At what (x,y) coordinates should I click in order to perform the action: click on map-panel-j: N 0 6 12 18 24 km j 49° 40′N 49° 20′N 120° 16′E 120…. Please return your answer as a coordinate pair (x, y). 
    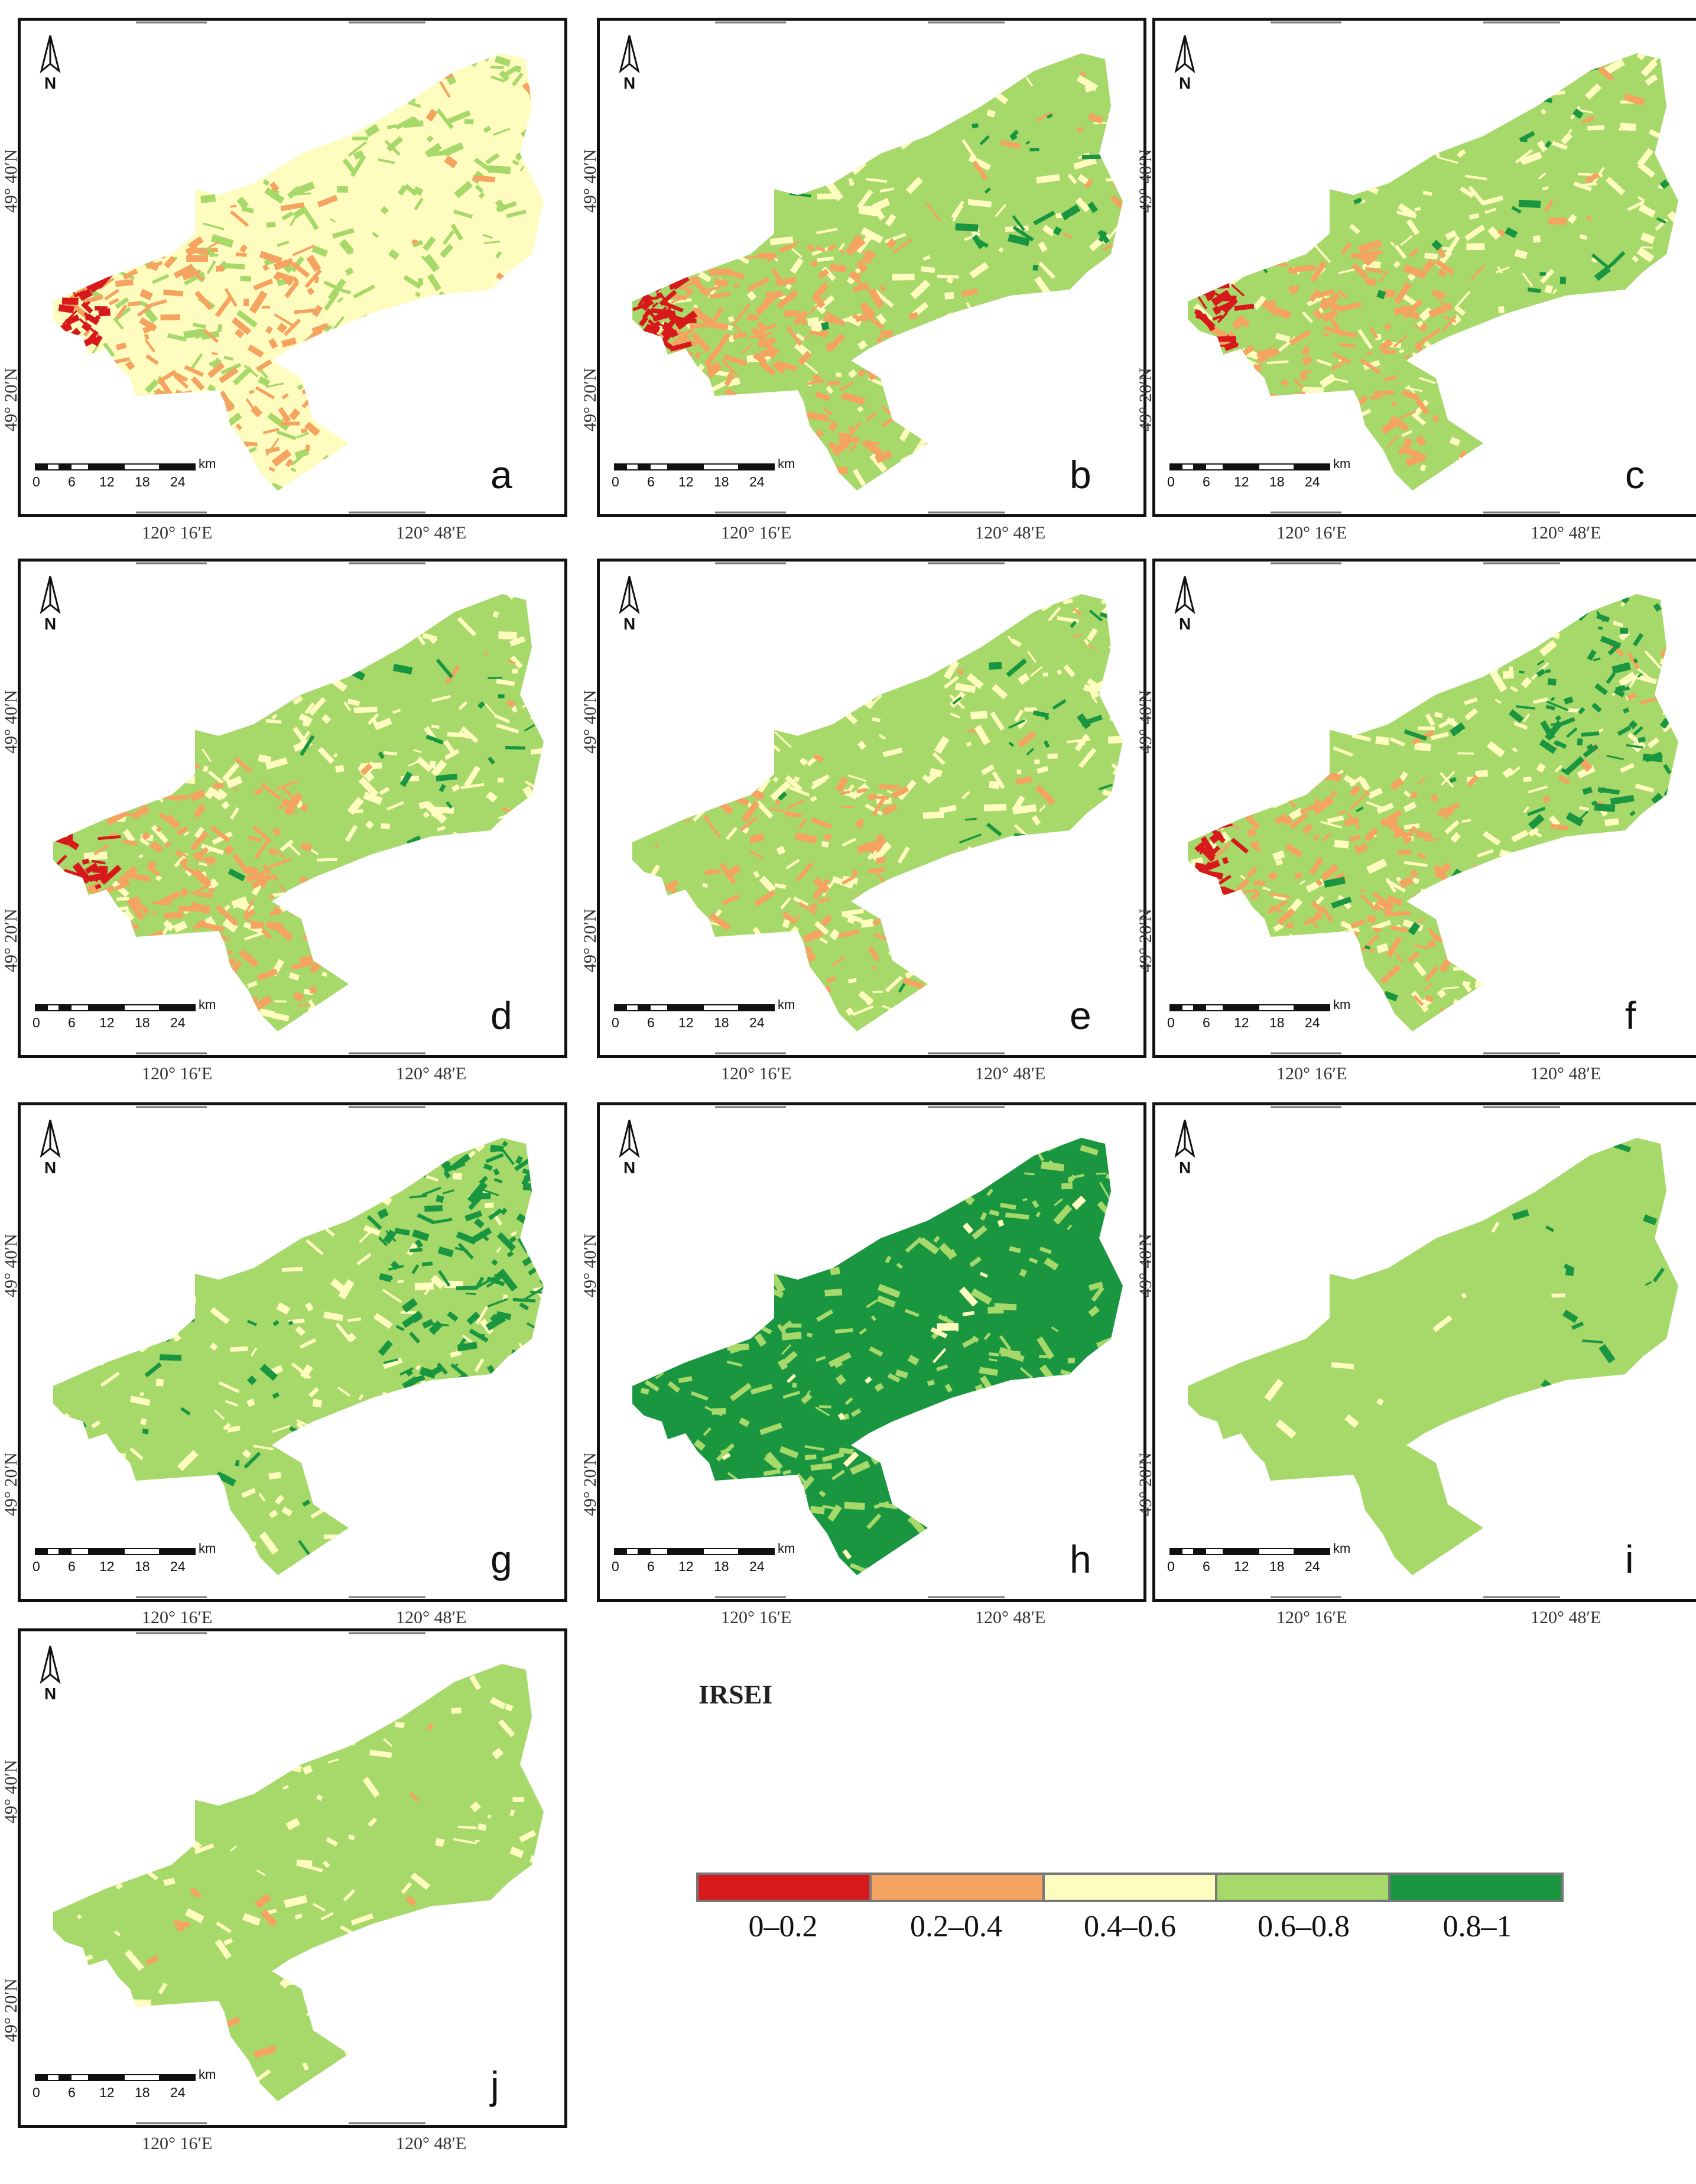
    Looking at the image, I should click on (284, 1895).